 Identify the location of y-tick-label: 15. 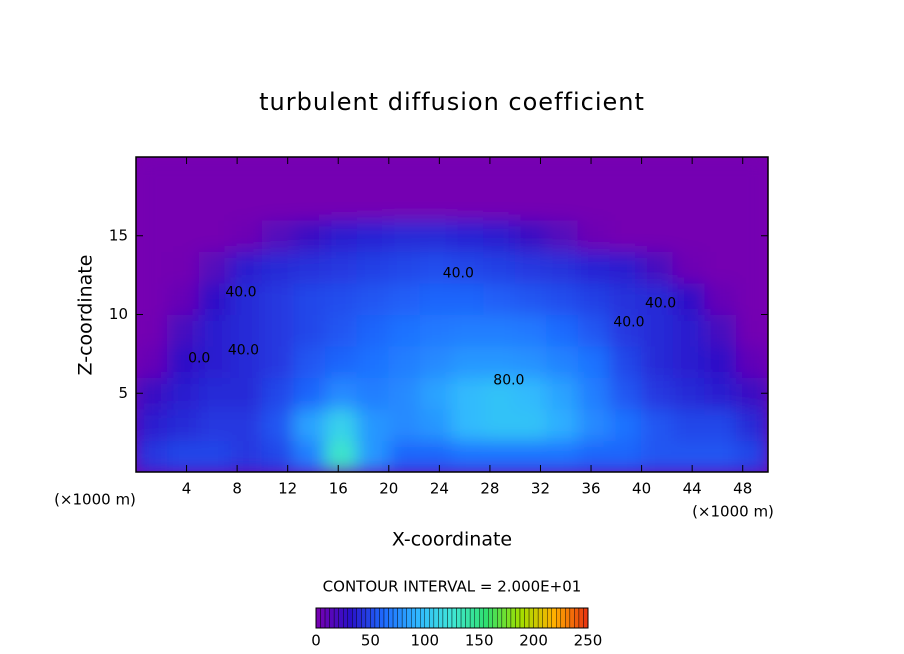
(118, 235).